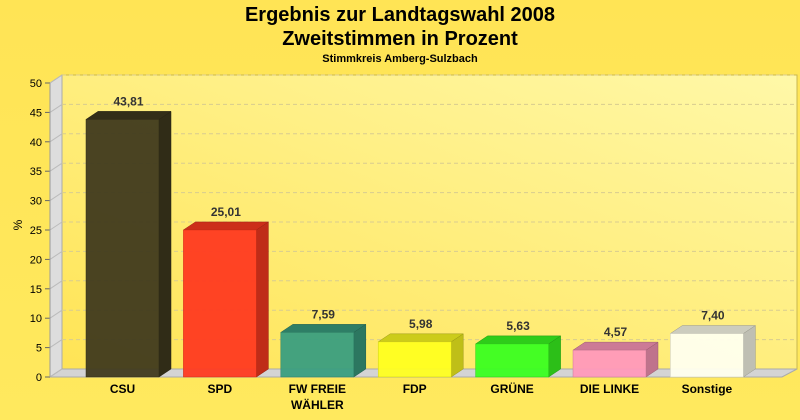  I want to click on y-tick-label: 20, so click(36, 260).